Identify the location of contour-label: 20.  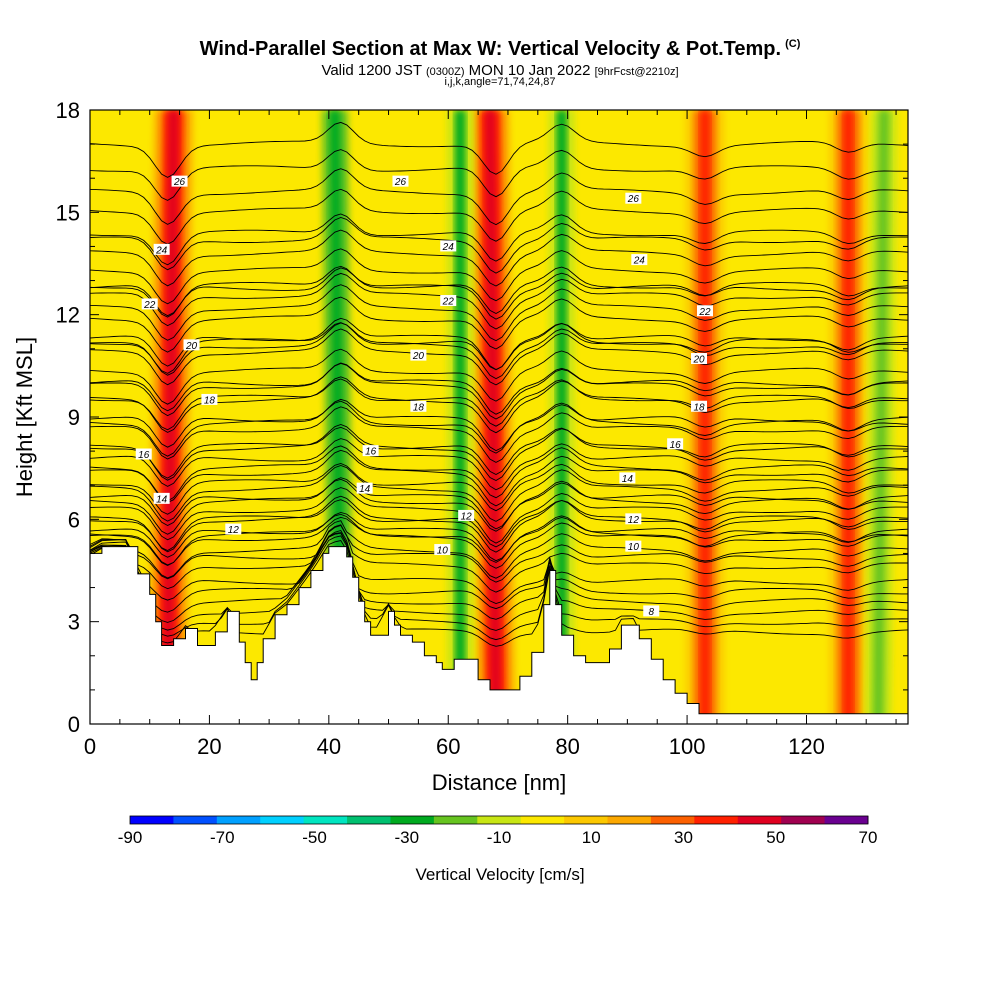
(699, 359).